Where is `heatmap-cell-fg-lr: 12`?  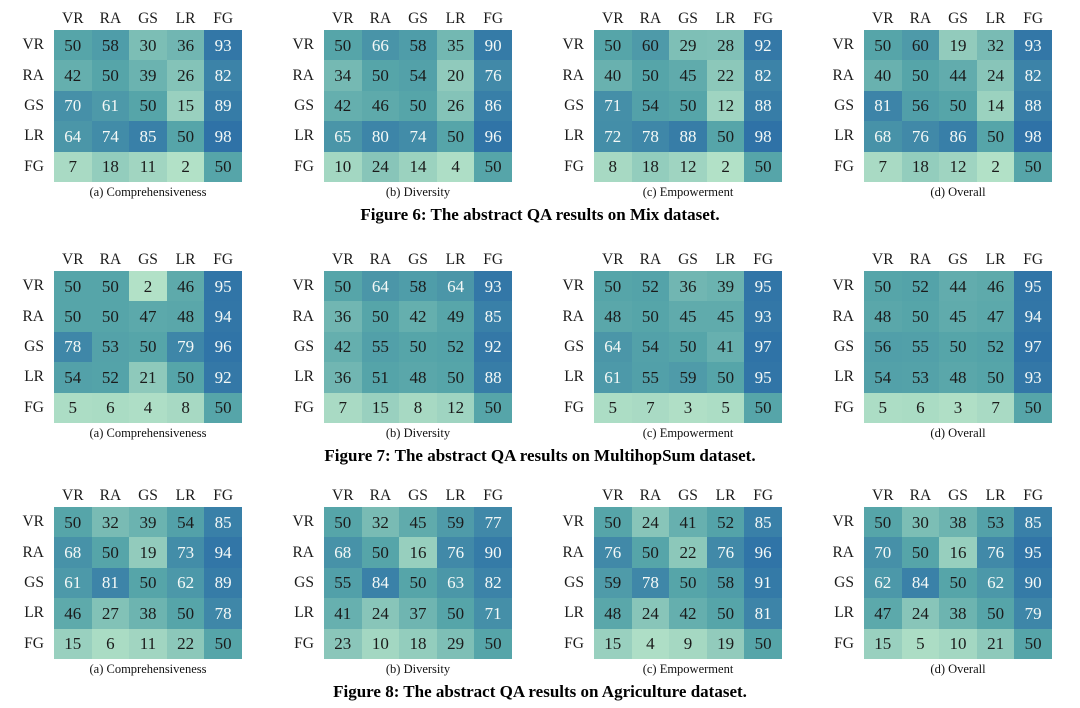 heatmap-cell-fg-lr: 12 is located at coordinates (455, 407).